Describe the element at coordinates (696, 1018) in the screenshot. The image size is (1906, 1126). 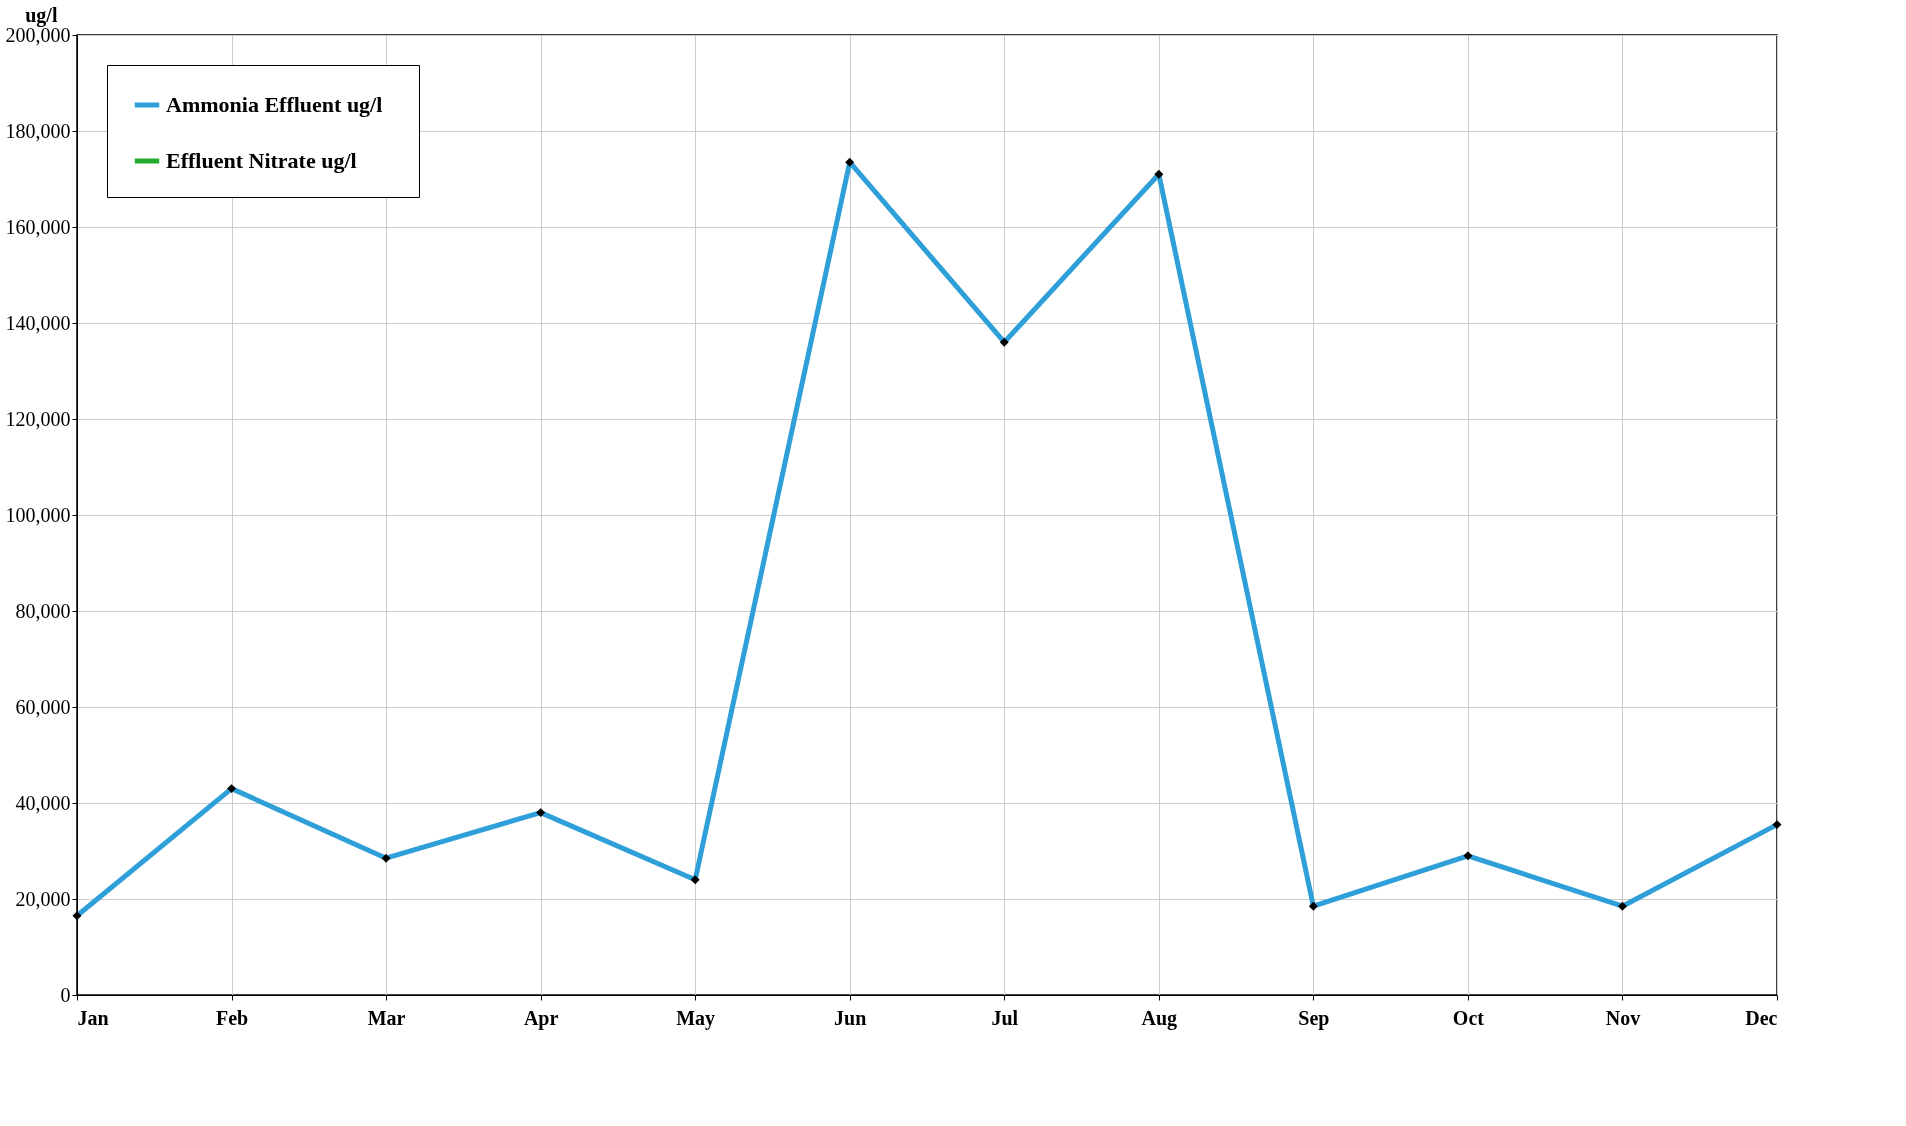
I see `x-tick-label: May` at that location.